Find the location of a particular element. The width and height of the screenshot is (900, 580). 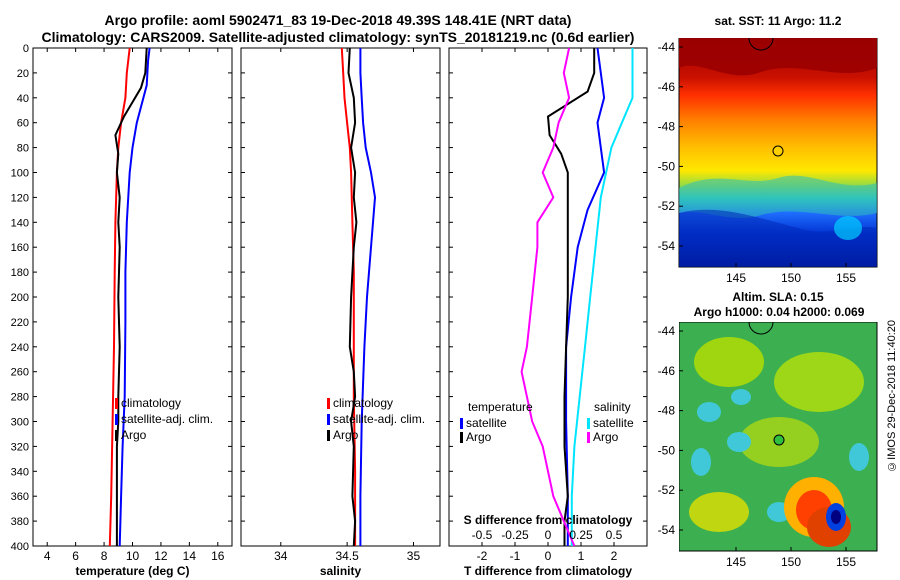

series-line-temperature-satellite is located at coordinates (585, 296).